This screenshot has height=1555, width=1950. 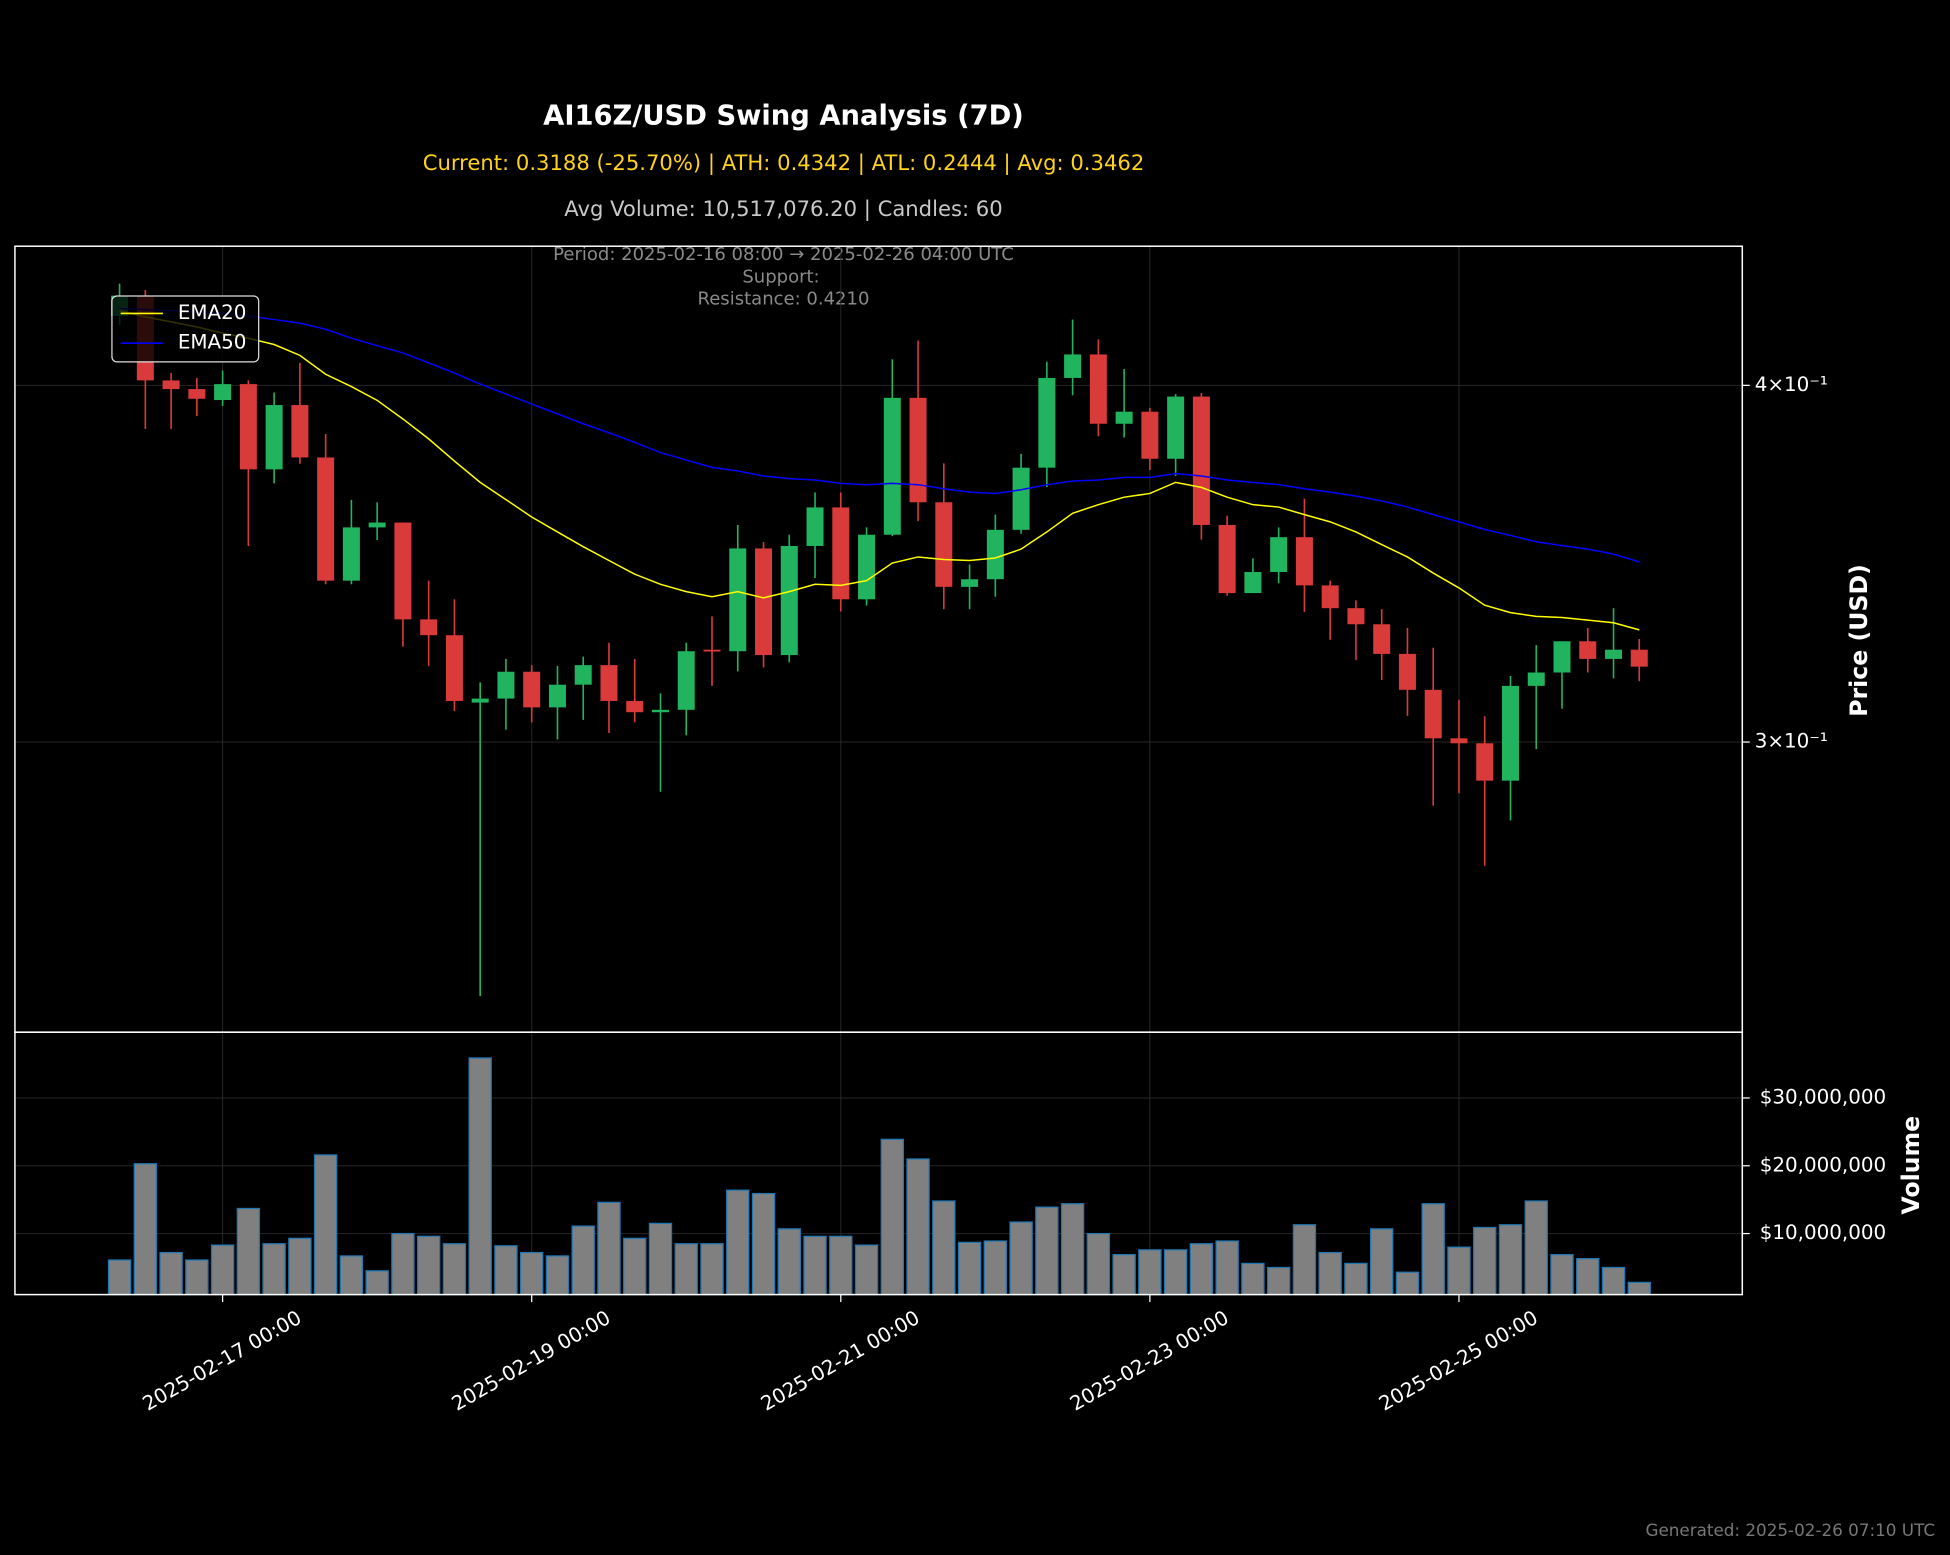 What do you see at coordinates (1859, 640) in the screenshot?
I see `y-axis-label: Price (USD)` at bounding box center [1859, 640].